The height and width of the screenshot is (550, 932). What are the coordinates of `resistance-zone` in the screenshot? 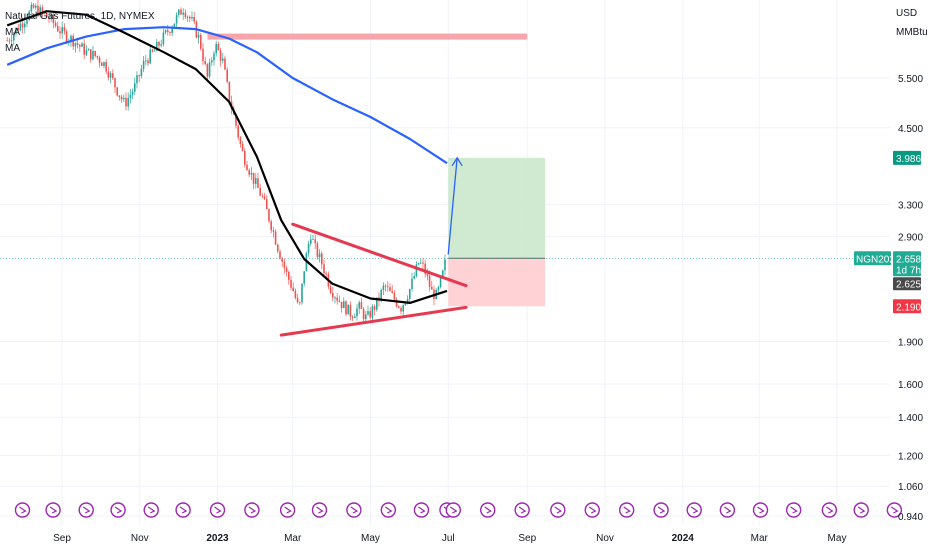 It's located at (367, 36).